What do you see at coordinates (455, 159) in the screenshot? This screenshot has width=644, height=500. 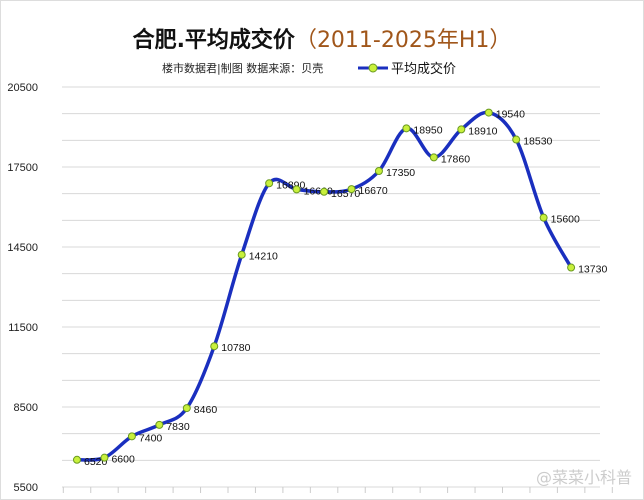 I see `data-label: 17860` at bounding box center [455, 159].